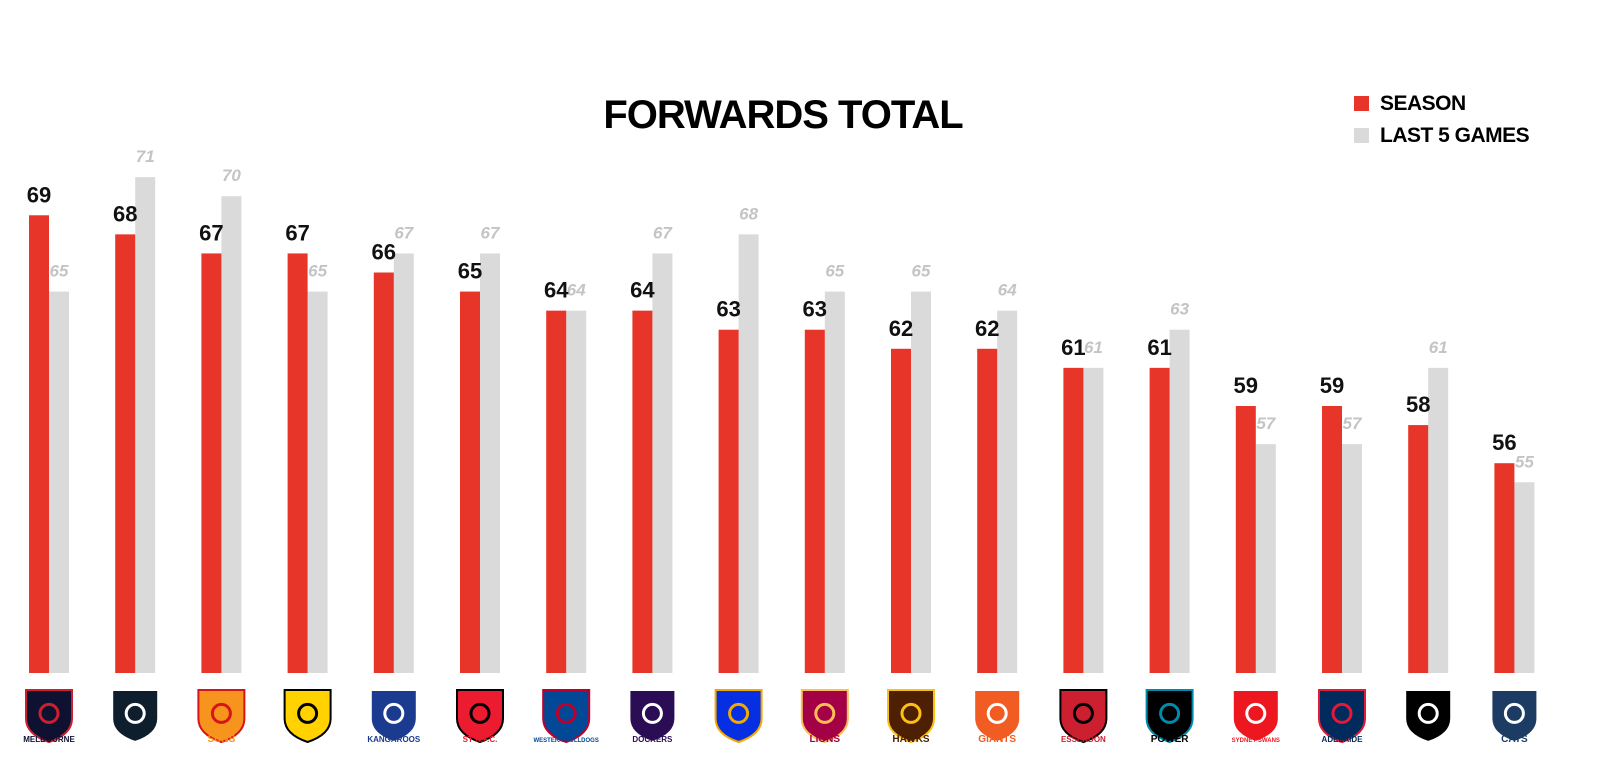  Describe the element at coordinates (748, 213) in the screenshot. I see `data-label-last5: 68` at that location.